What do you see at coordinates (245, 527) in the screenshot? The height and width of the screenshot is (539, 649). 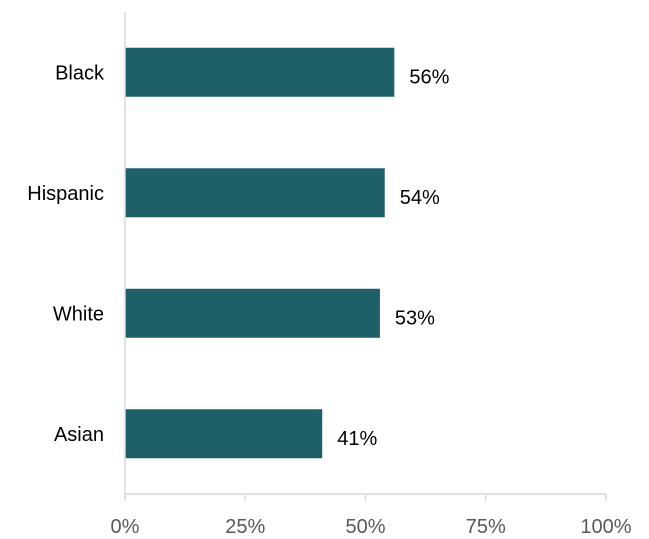 I see `x-tick-label: 25%` at bounding box center [245, 527].